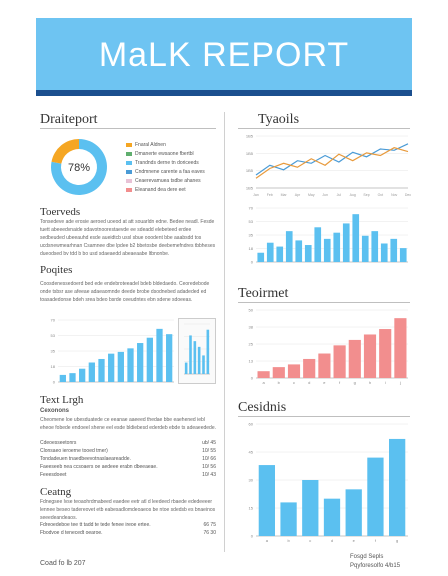 The height and width of the screenshot is (576, 448). I want to click on legend-item: Trandnds derne tn doriceeds, so click(173, 162).